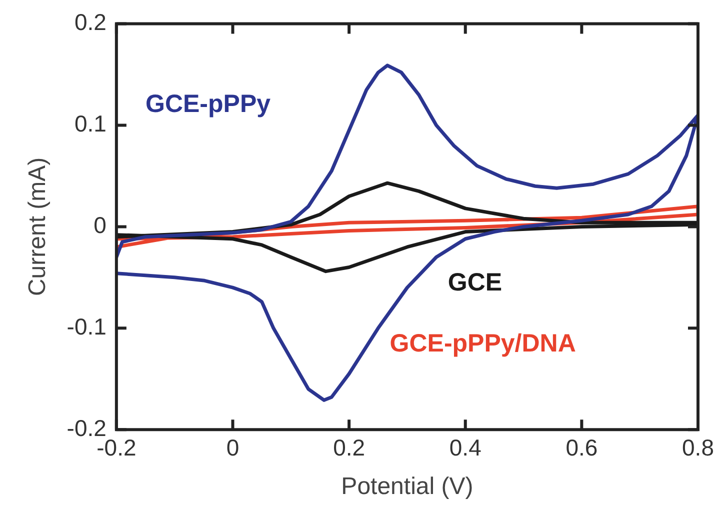 The height and width of the screenshot is (510, 722). What do you see at coordinates (100, 225) in the screenshot?
I see `y-tick-label: 0` at bounding box center [100, 225].